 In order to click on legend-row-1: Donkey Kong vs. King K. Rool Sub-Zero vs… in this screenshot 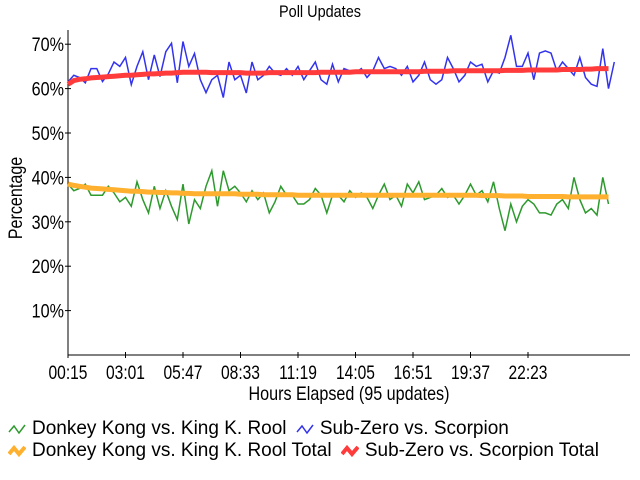, I will do `click(305, 429)`.